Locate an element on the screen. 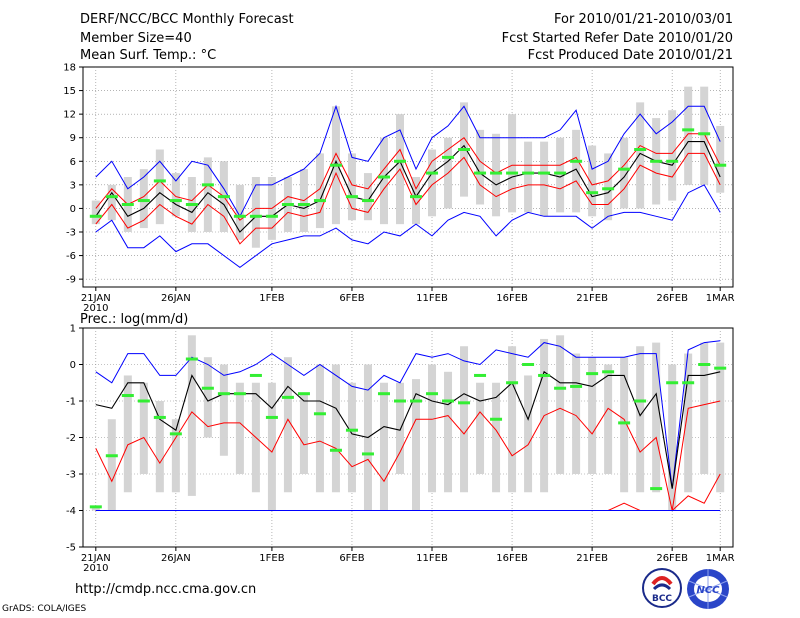 The height and width of the screenshot is (618, 800). temp-ytick-label: -3 is located at coordinates (71, 233).